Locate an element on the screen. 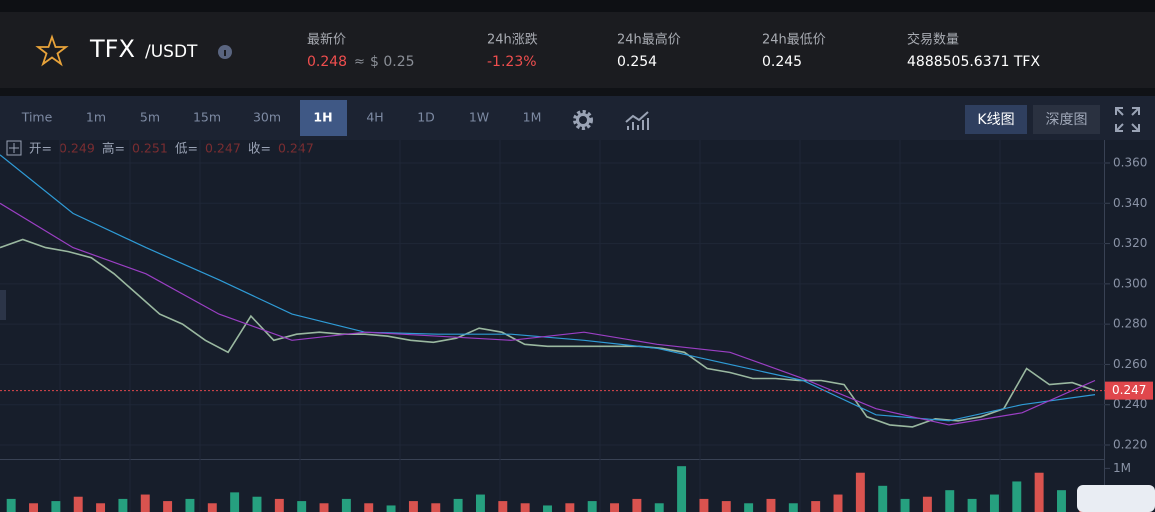  stat-label: 24h最高价 is located at coordinates (649, 40).